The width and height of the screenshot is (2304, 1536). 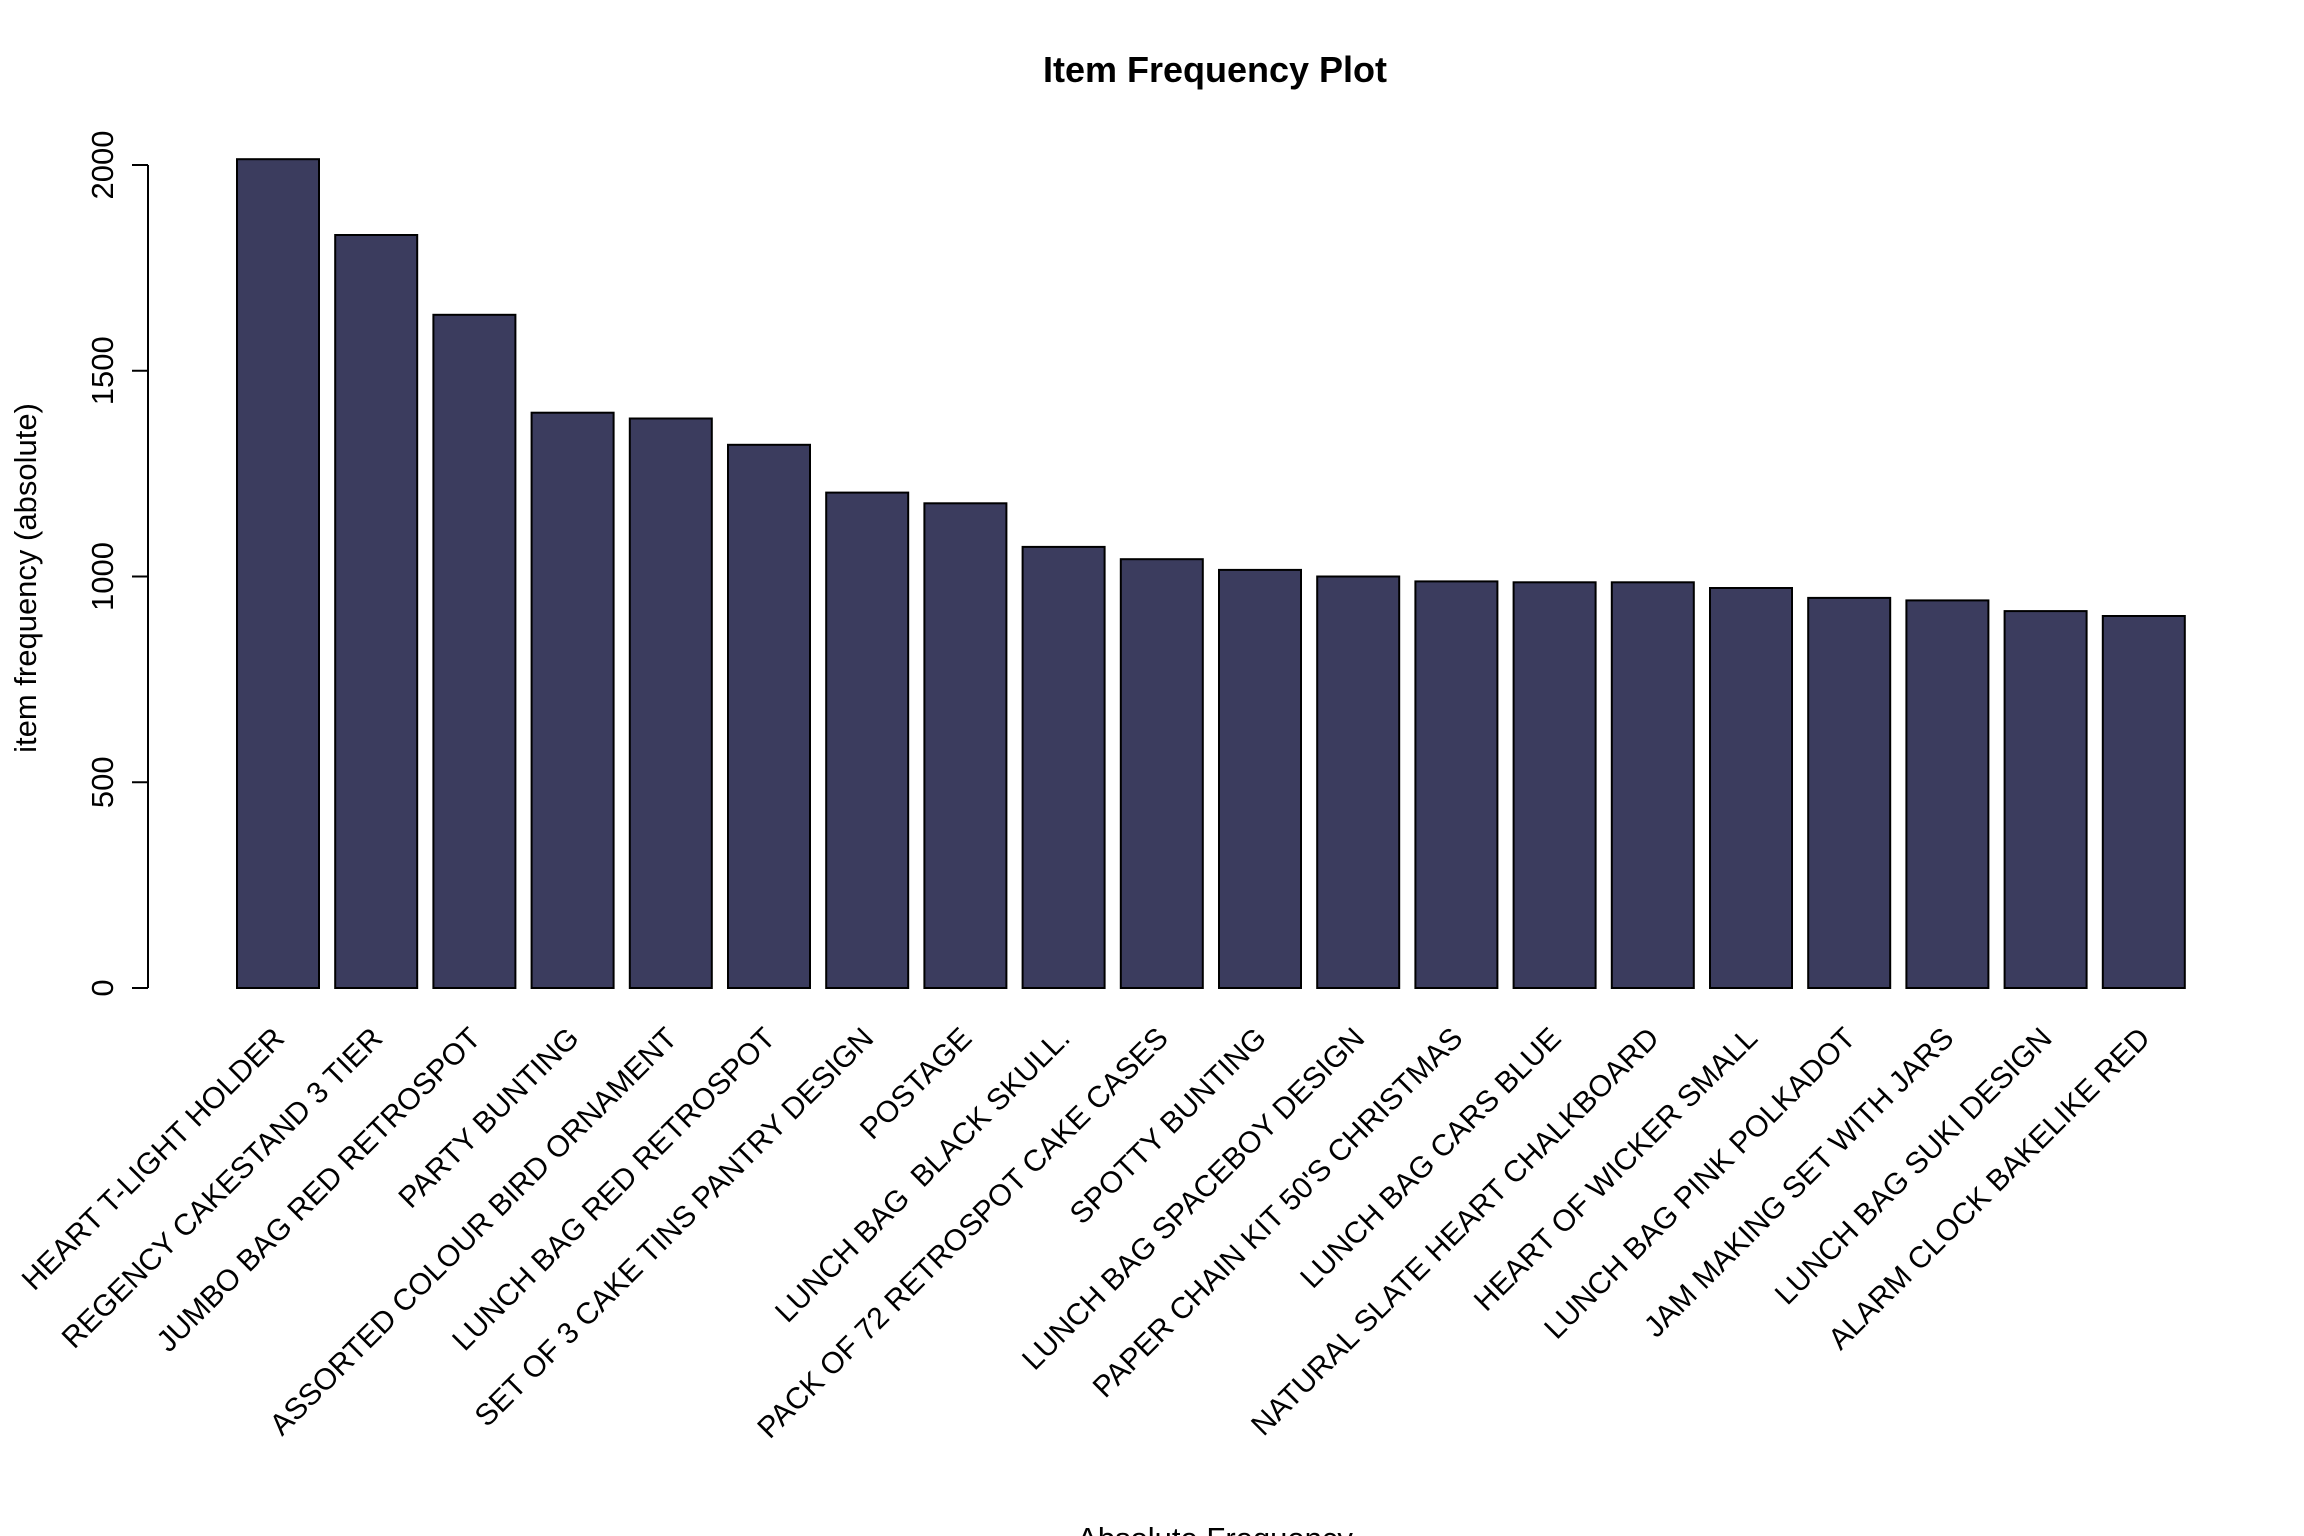 I want to click on y-tick-label: 1500, so click(x=102, y=370).